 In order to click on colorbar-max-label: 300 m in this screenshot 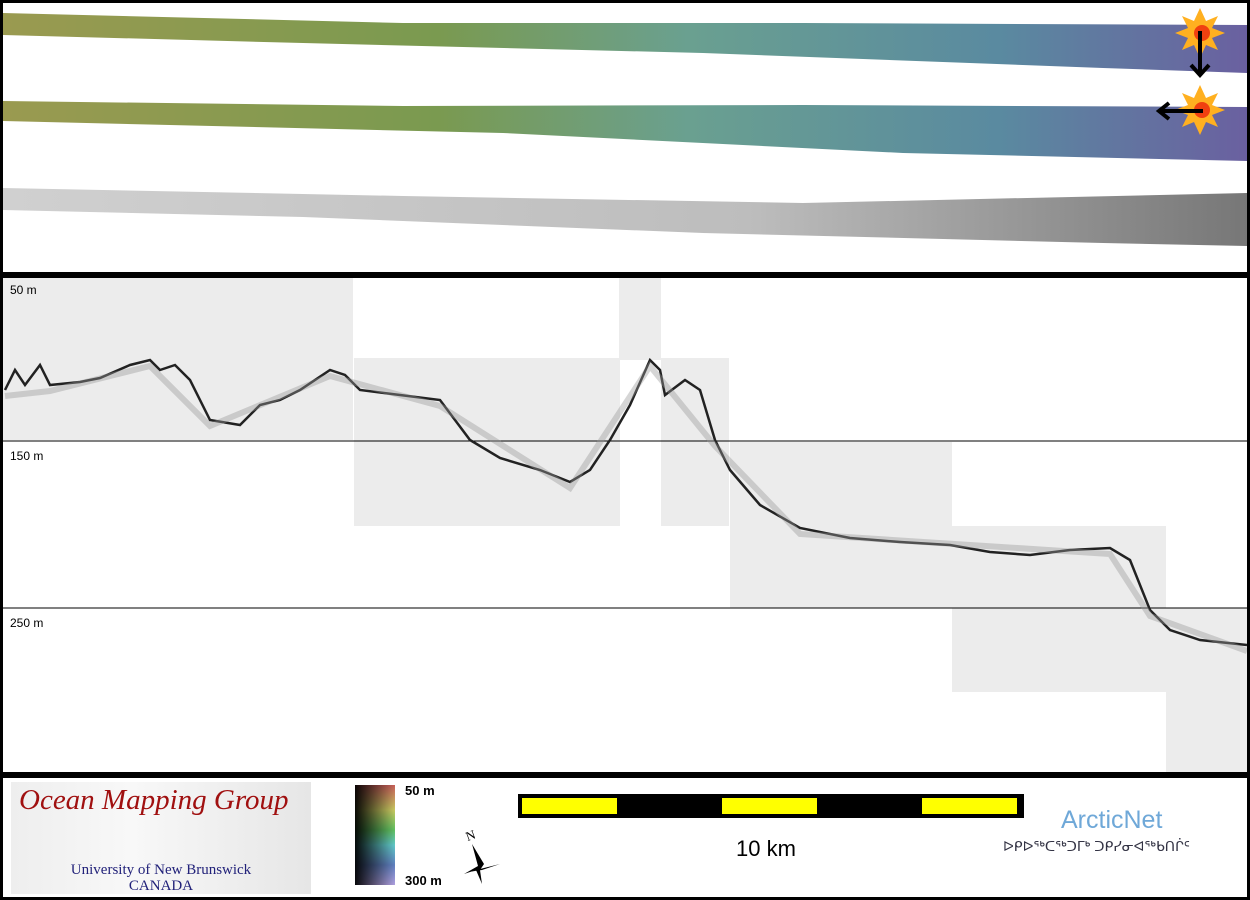, I will do `click(423, 880)`.